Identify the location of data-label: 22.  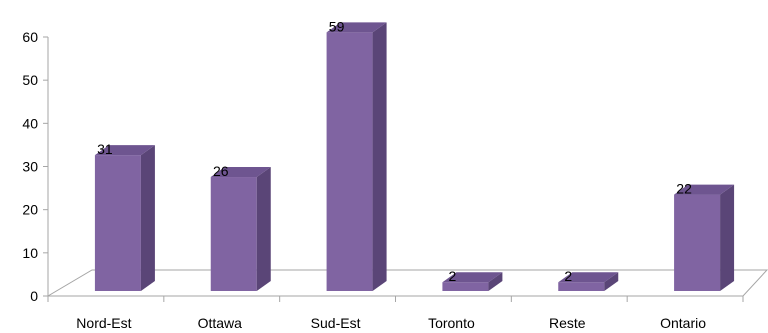
(684, 189).